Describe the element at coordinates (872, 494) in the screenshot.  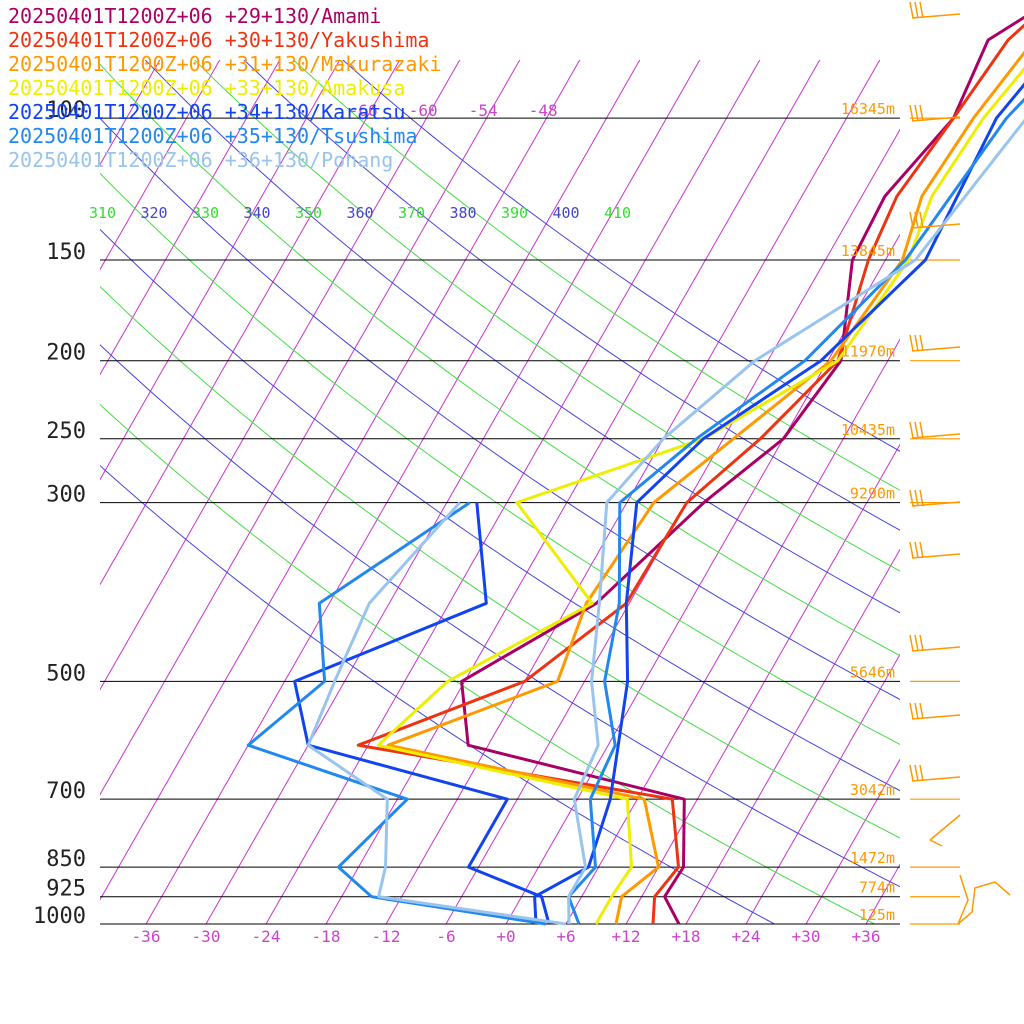
I see `height-label: 9290m` at that location.